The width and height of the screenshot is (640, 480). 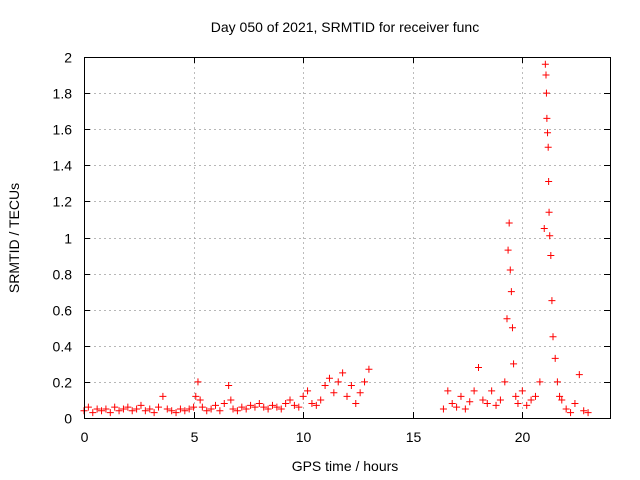 What do you see at coordinates (68, 239) in the screenshot?
I see `y-tick-label: 1` at bounding box center [68, 239].